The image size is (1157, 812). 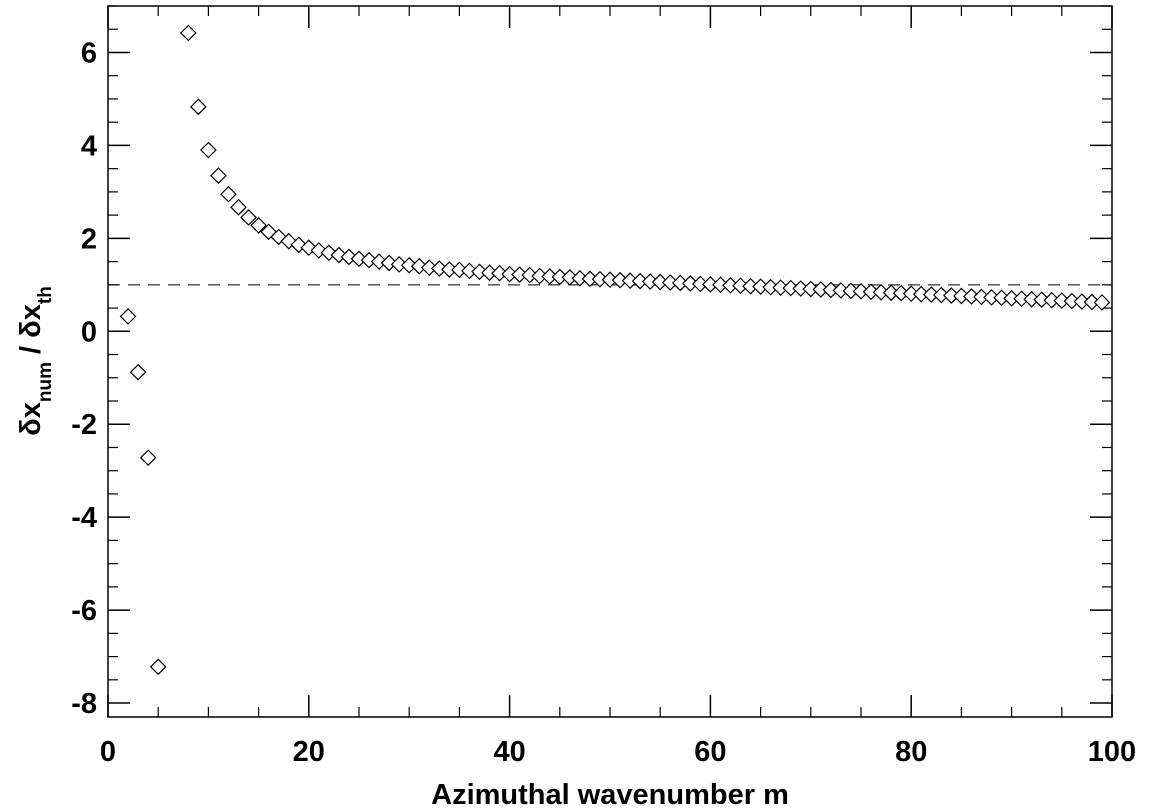 I want to click on x-tick-label: 0, so click(x=108, y=752).